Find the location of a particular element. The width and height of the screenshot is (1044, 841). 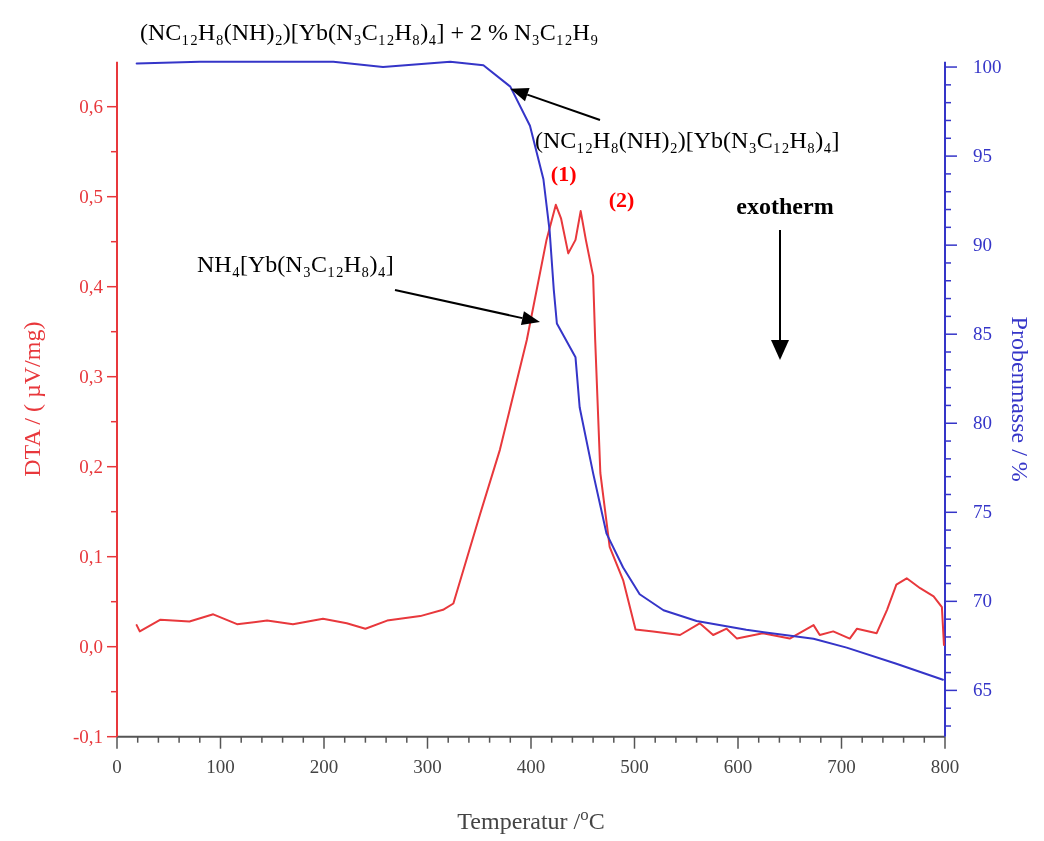

annotation: NH₄[Yb(N₃C₁₂H₈)₄] is located at coordinates (295, 264).